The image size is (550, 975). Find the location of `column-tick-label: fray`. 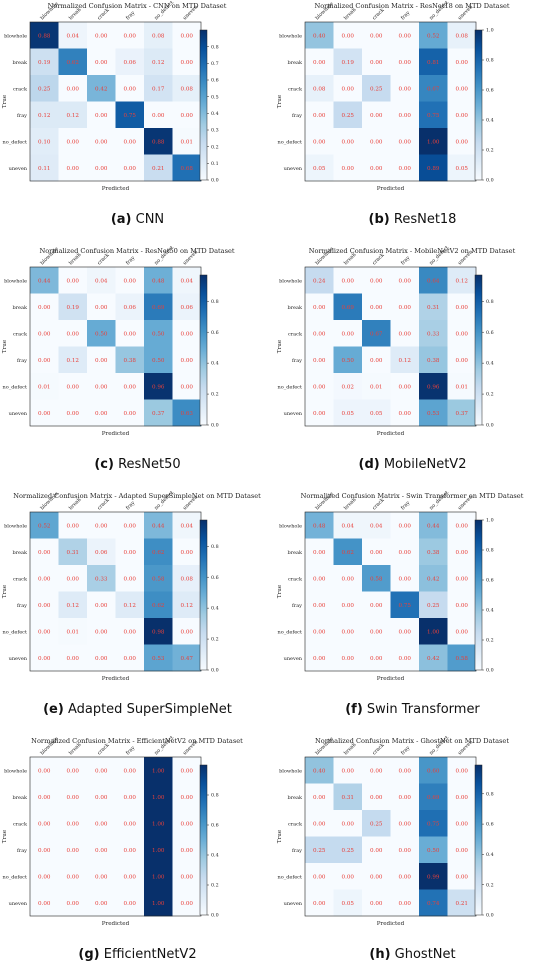

column-tick-label: fray is located at coordinates (130, 505).